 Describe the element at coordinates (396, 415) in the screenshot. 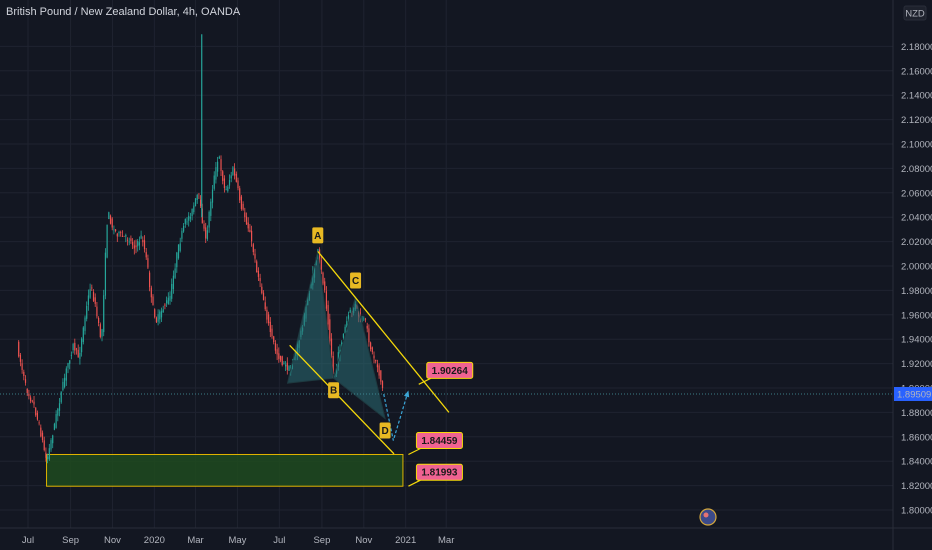

I see `projection-path` at that location.